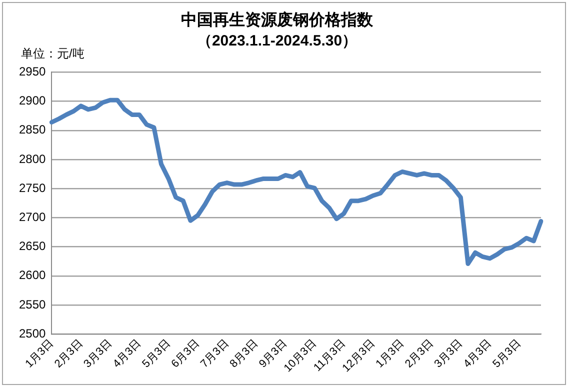 This screenshot has width=568, height=387. Describe the element at coordinates (32, 101) in the screenshot. I see `y-tick-label: 2900` at that location.